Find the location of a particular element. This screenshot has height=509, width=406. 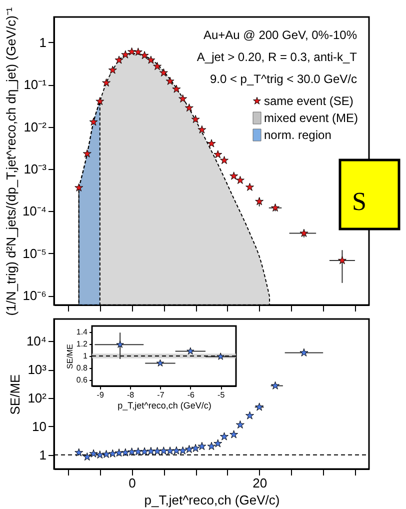

y-tick-label: 10⁻³ is located at coordinates (36, 169).